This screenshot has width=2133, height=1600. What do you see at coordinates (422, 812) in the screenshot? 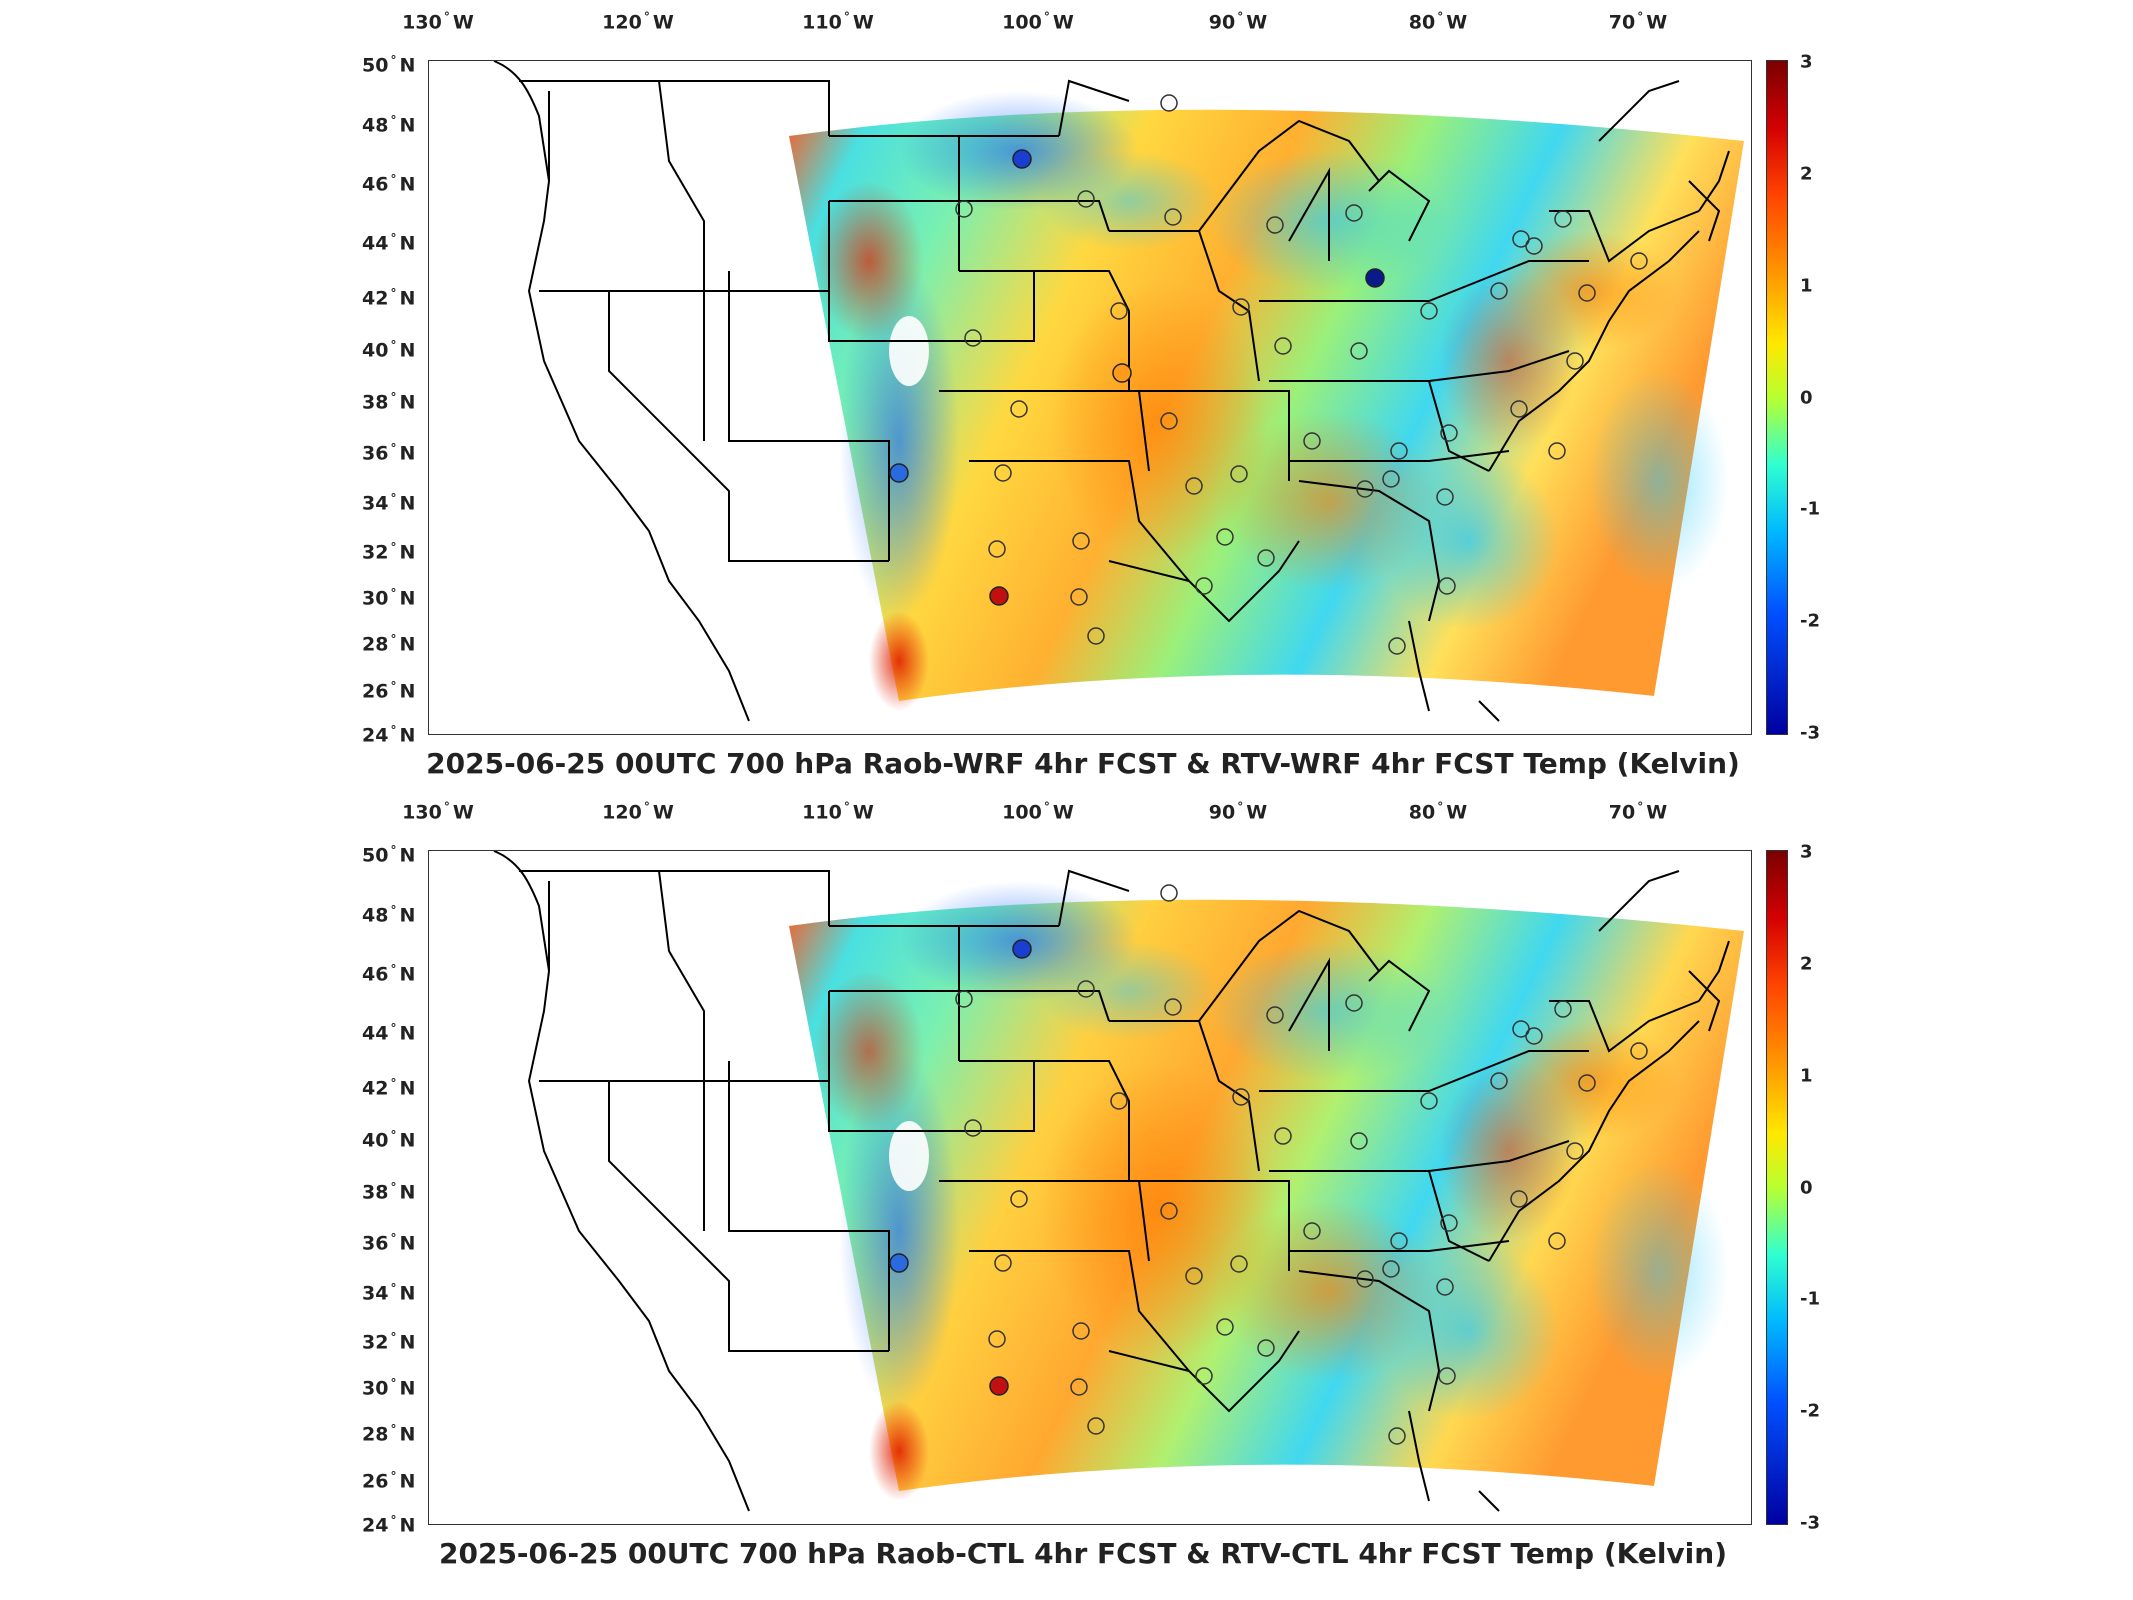
I see `longitude-degree: 130` at bounding box center [422, 812].